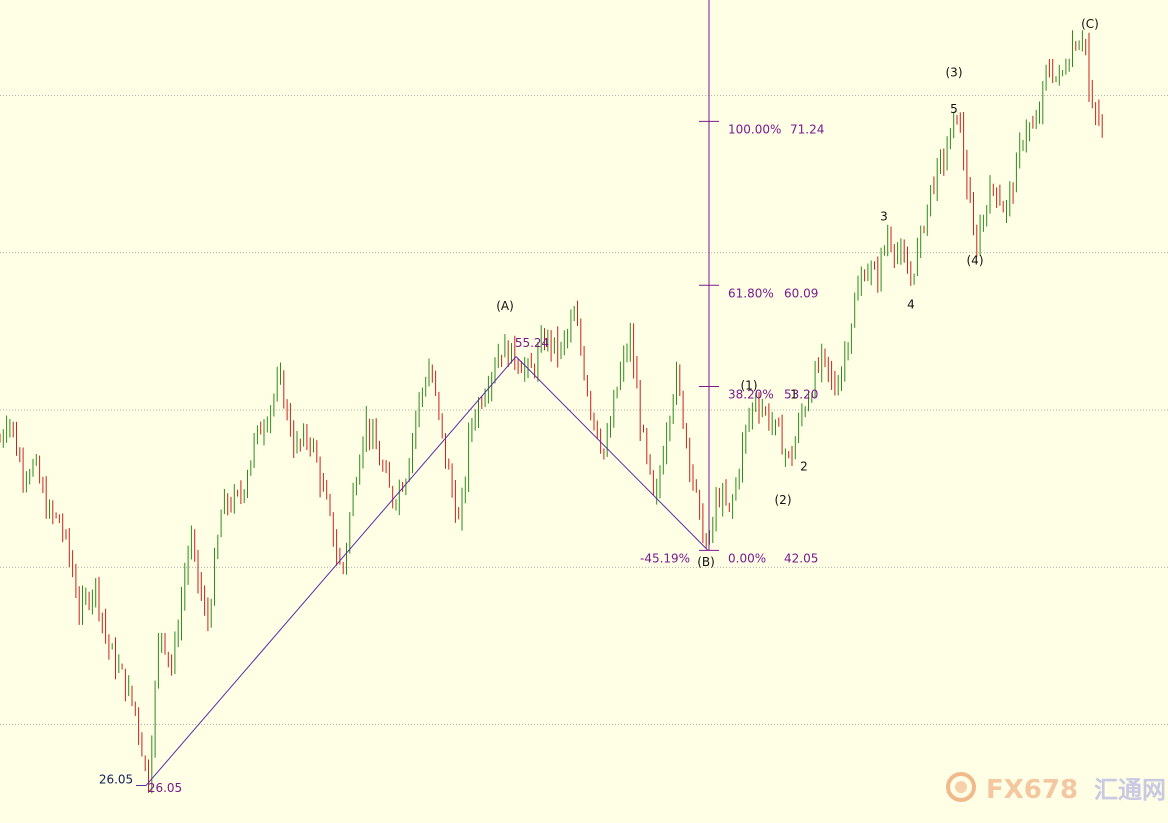 Image resolution: width=1168 pixels, height=823 pixels. Describe the element at coordinates (665, 558) in the screenshot. I see `fib-retrace-label: -45.19%` at that location.